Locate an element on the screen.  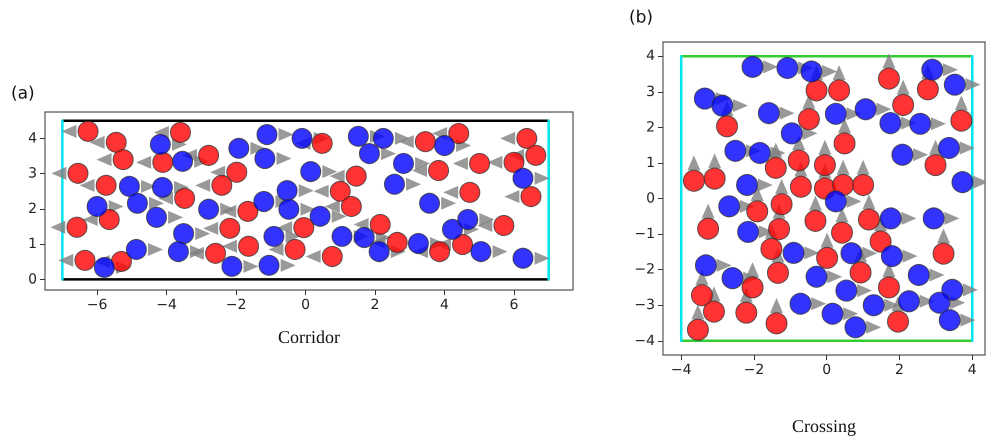
x-tick-label: 6 is located at coordinates (513, 305).